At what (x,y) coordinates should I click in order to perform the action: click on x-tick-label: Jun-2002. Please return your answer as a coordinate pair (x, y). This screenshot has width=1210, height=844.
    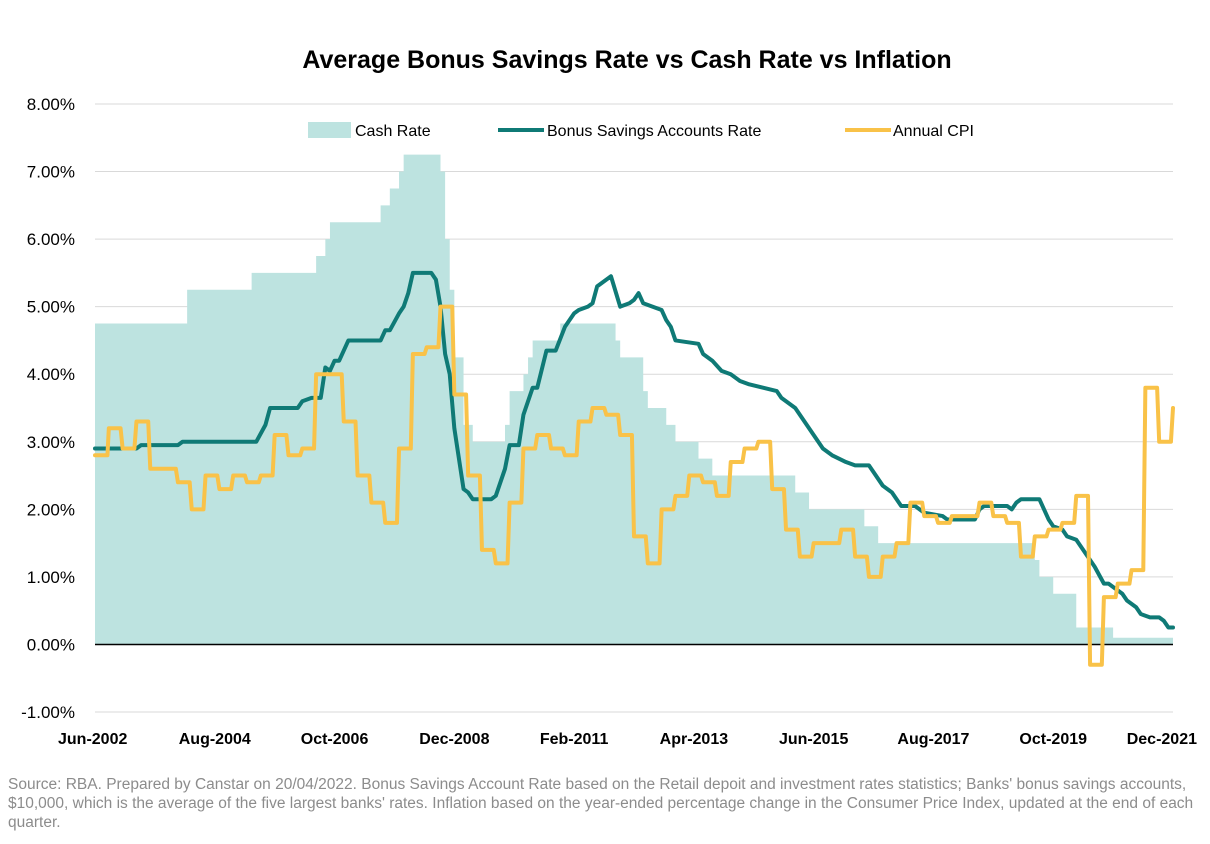
    Looking at the image, I should click on (92, 739).